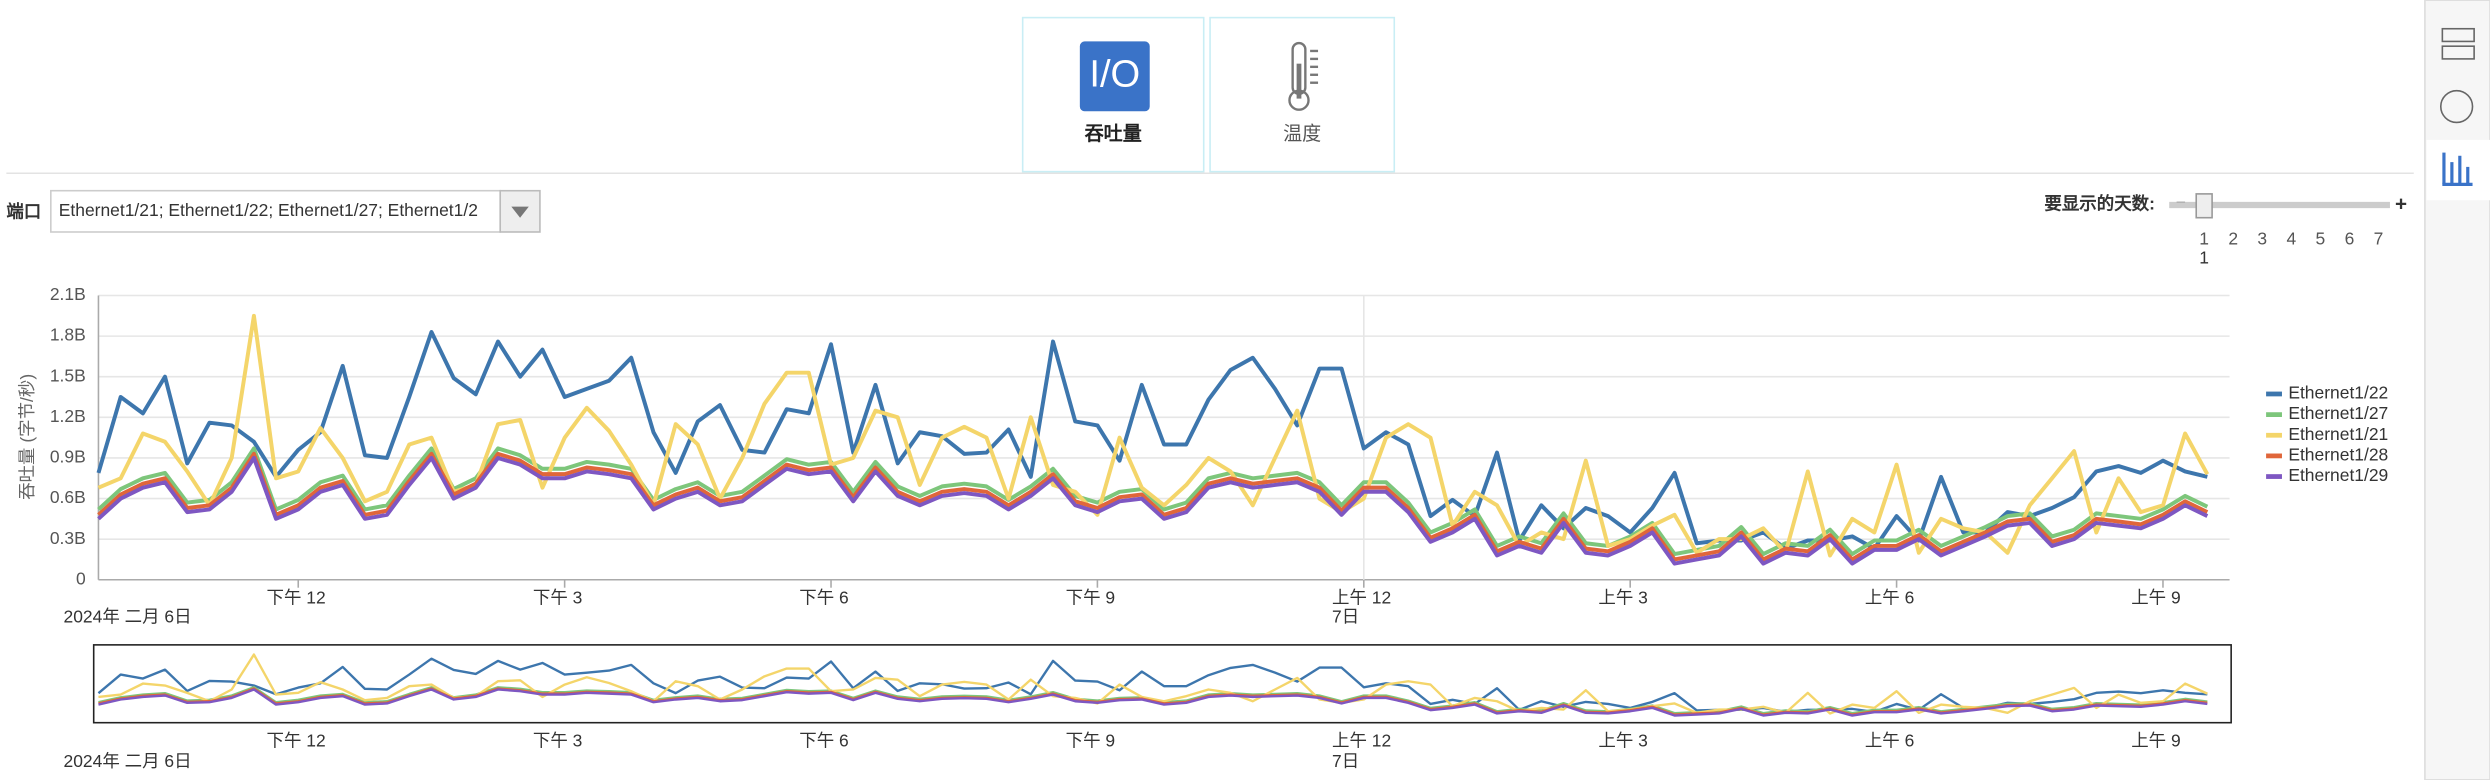 The height and width of the screenshot is (780, 2490). I want to click on day-tick-label: 7, so click(2379, 239).